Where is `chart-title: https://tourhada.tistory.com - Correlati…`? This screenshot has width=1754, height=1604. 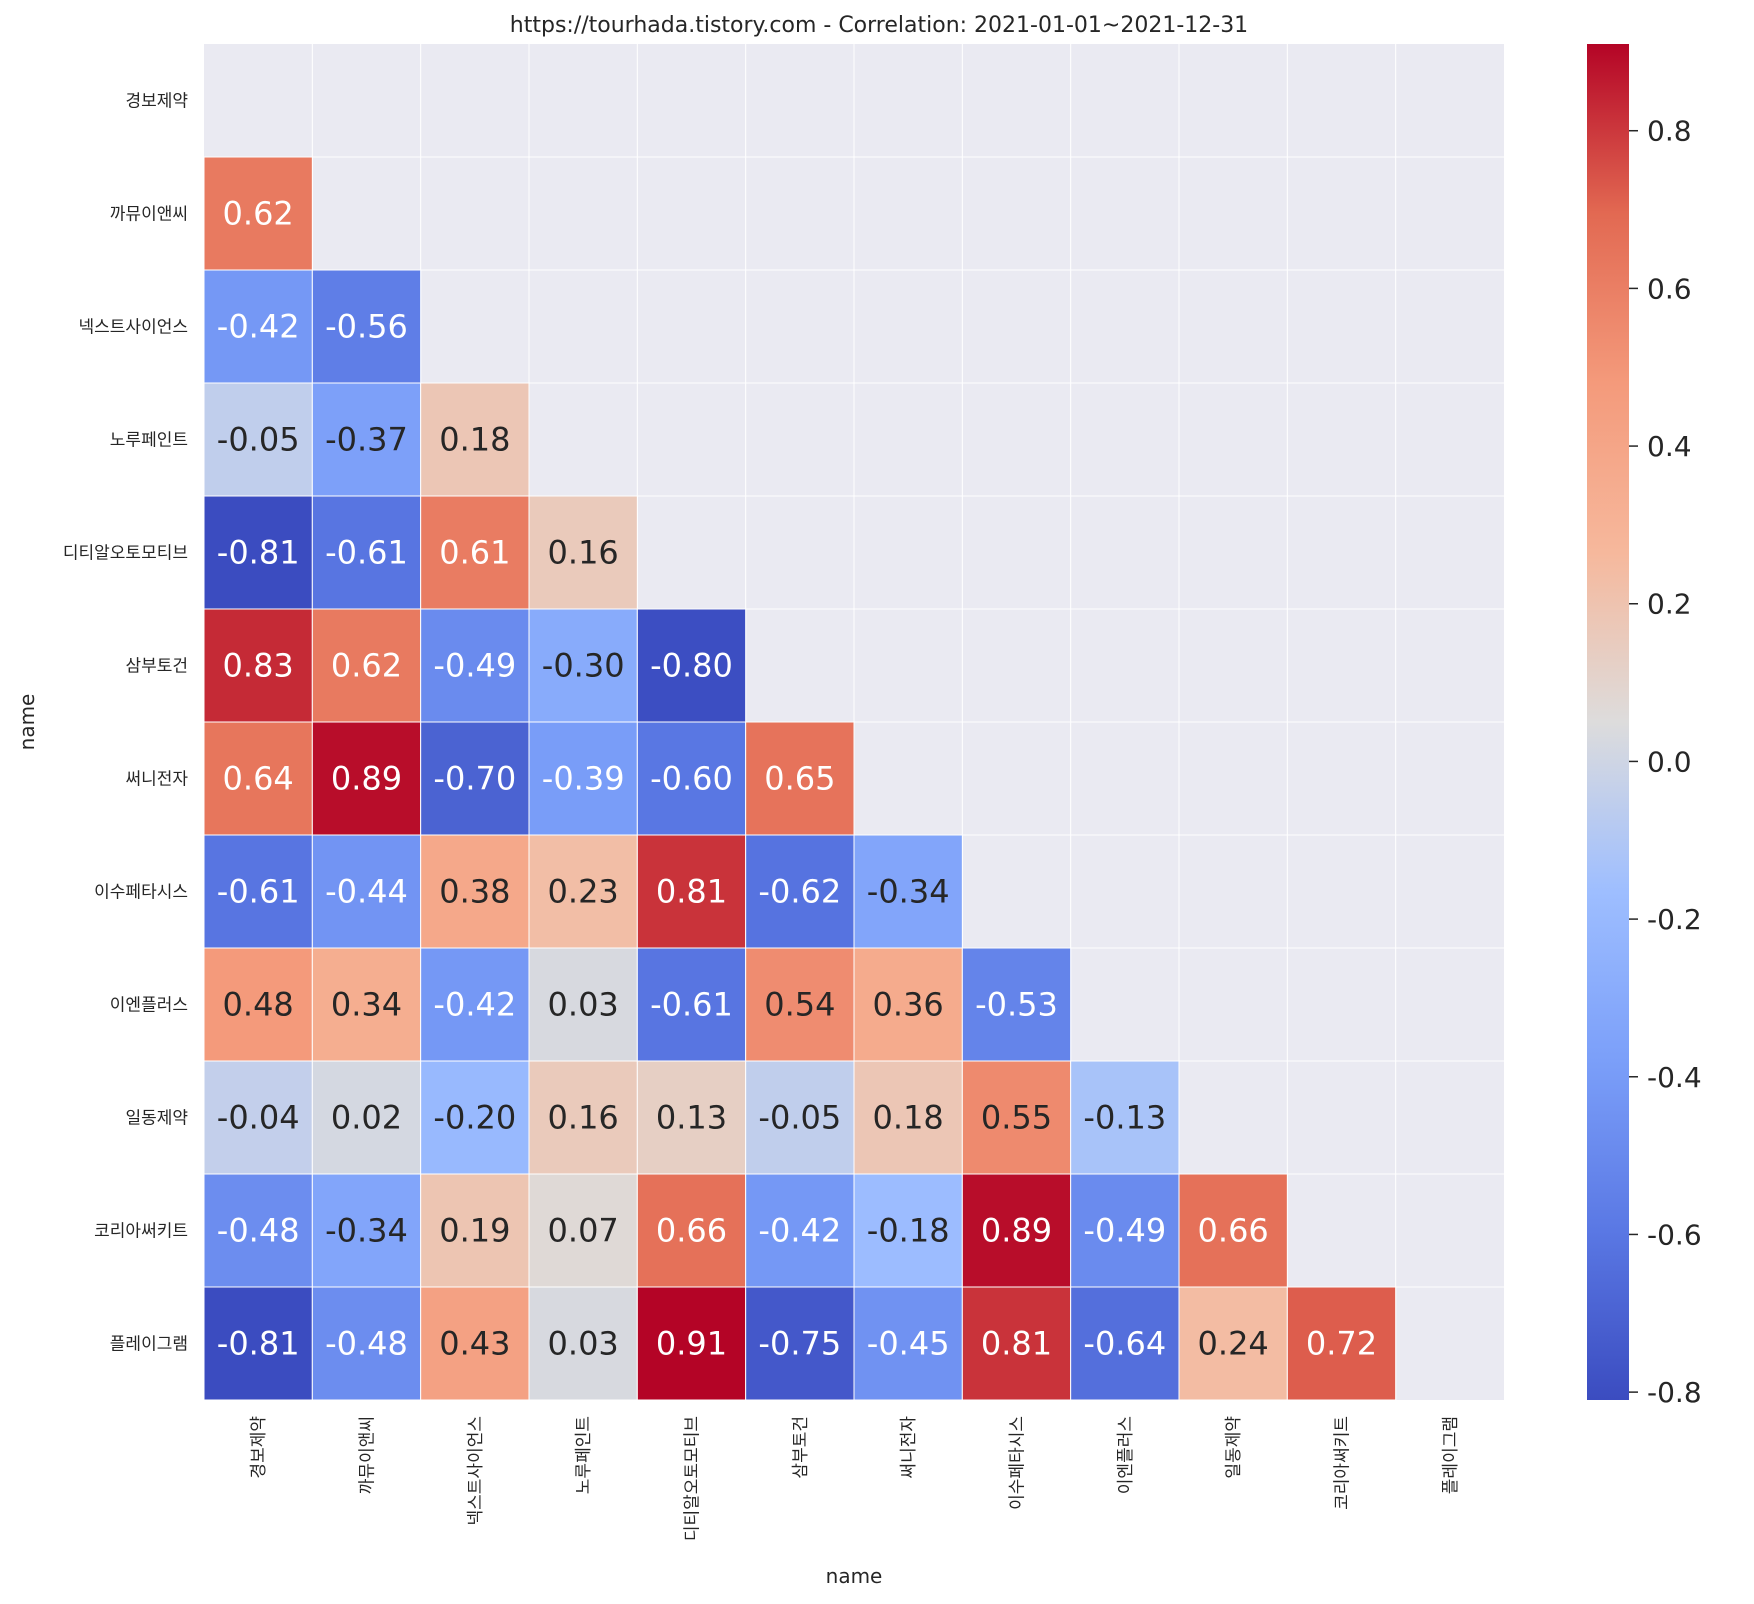
chart-title: https://tourhada.tistory.com - Correlati… is located at coordinates (879, 25).